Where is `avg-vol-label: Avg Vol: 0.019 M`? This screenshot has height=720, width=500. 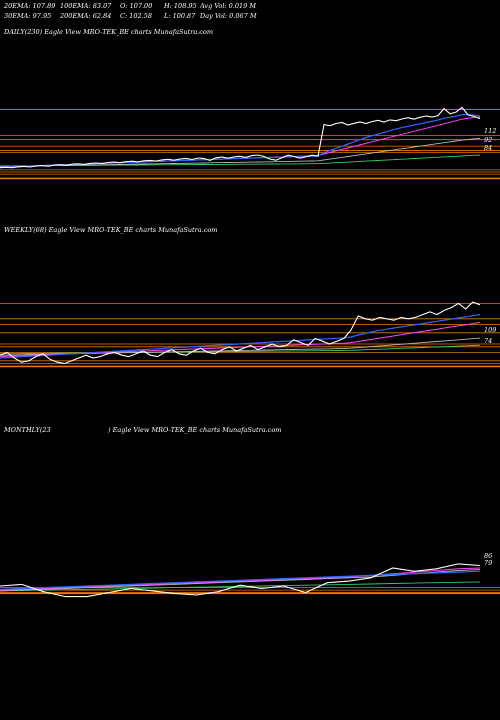
avg-vol-label: Avg Vol: 0.019 M is located at coordinates (228, 6).